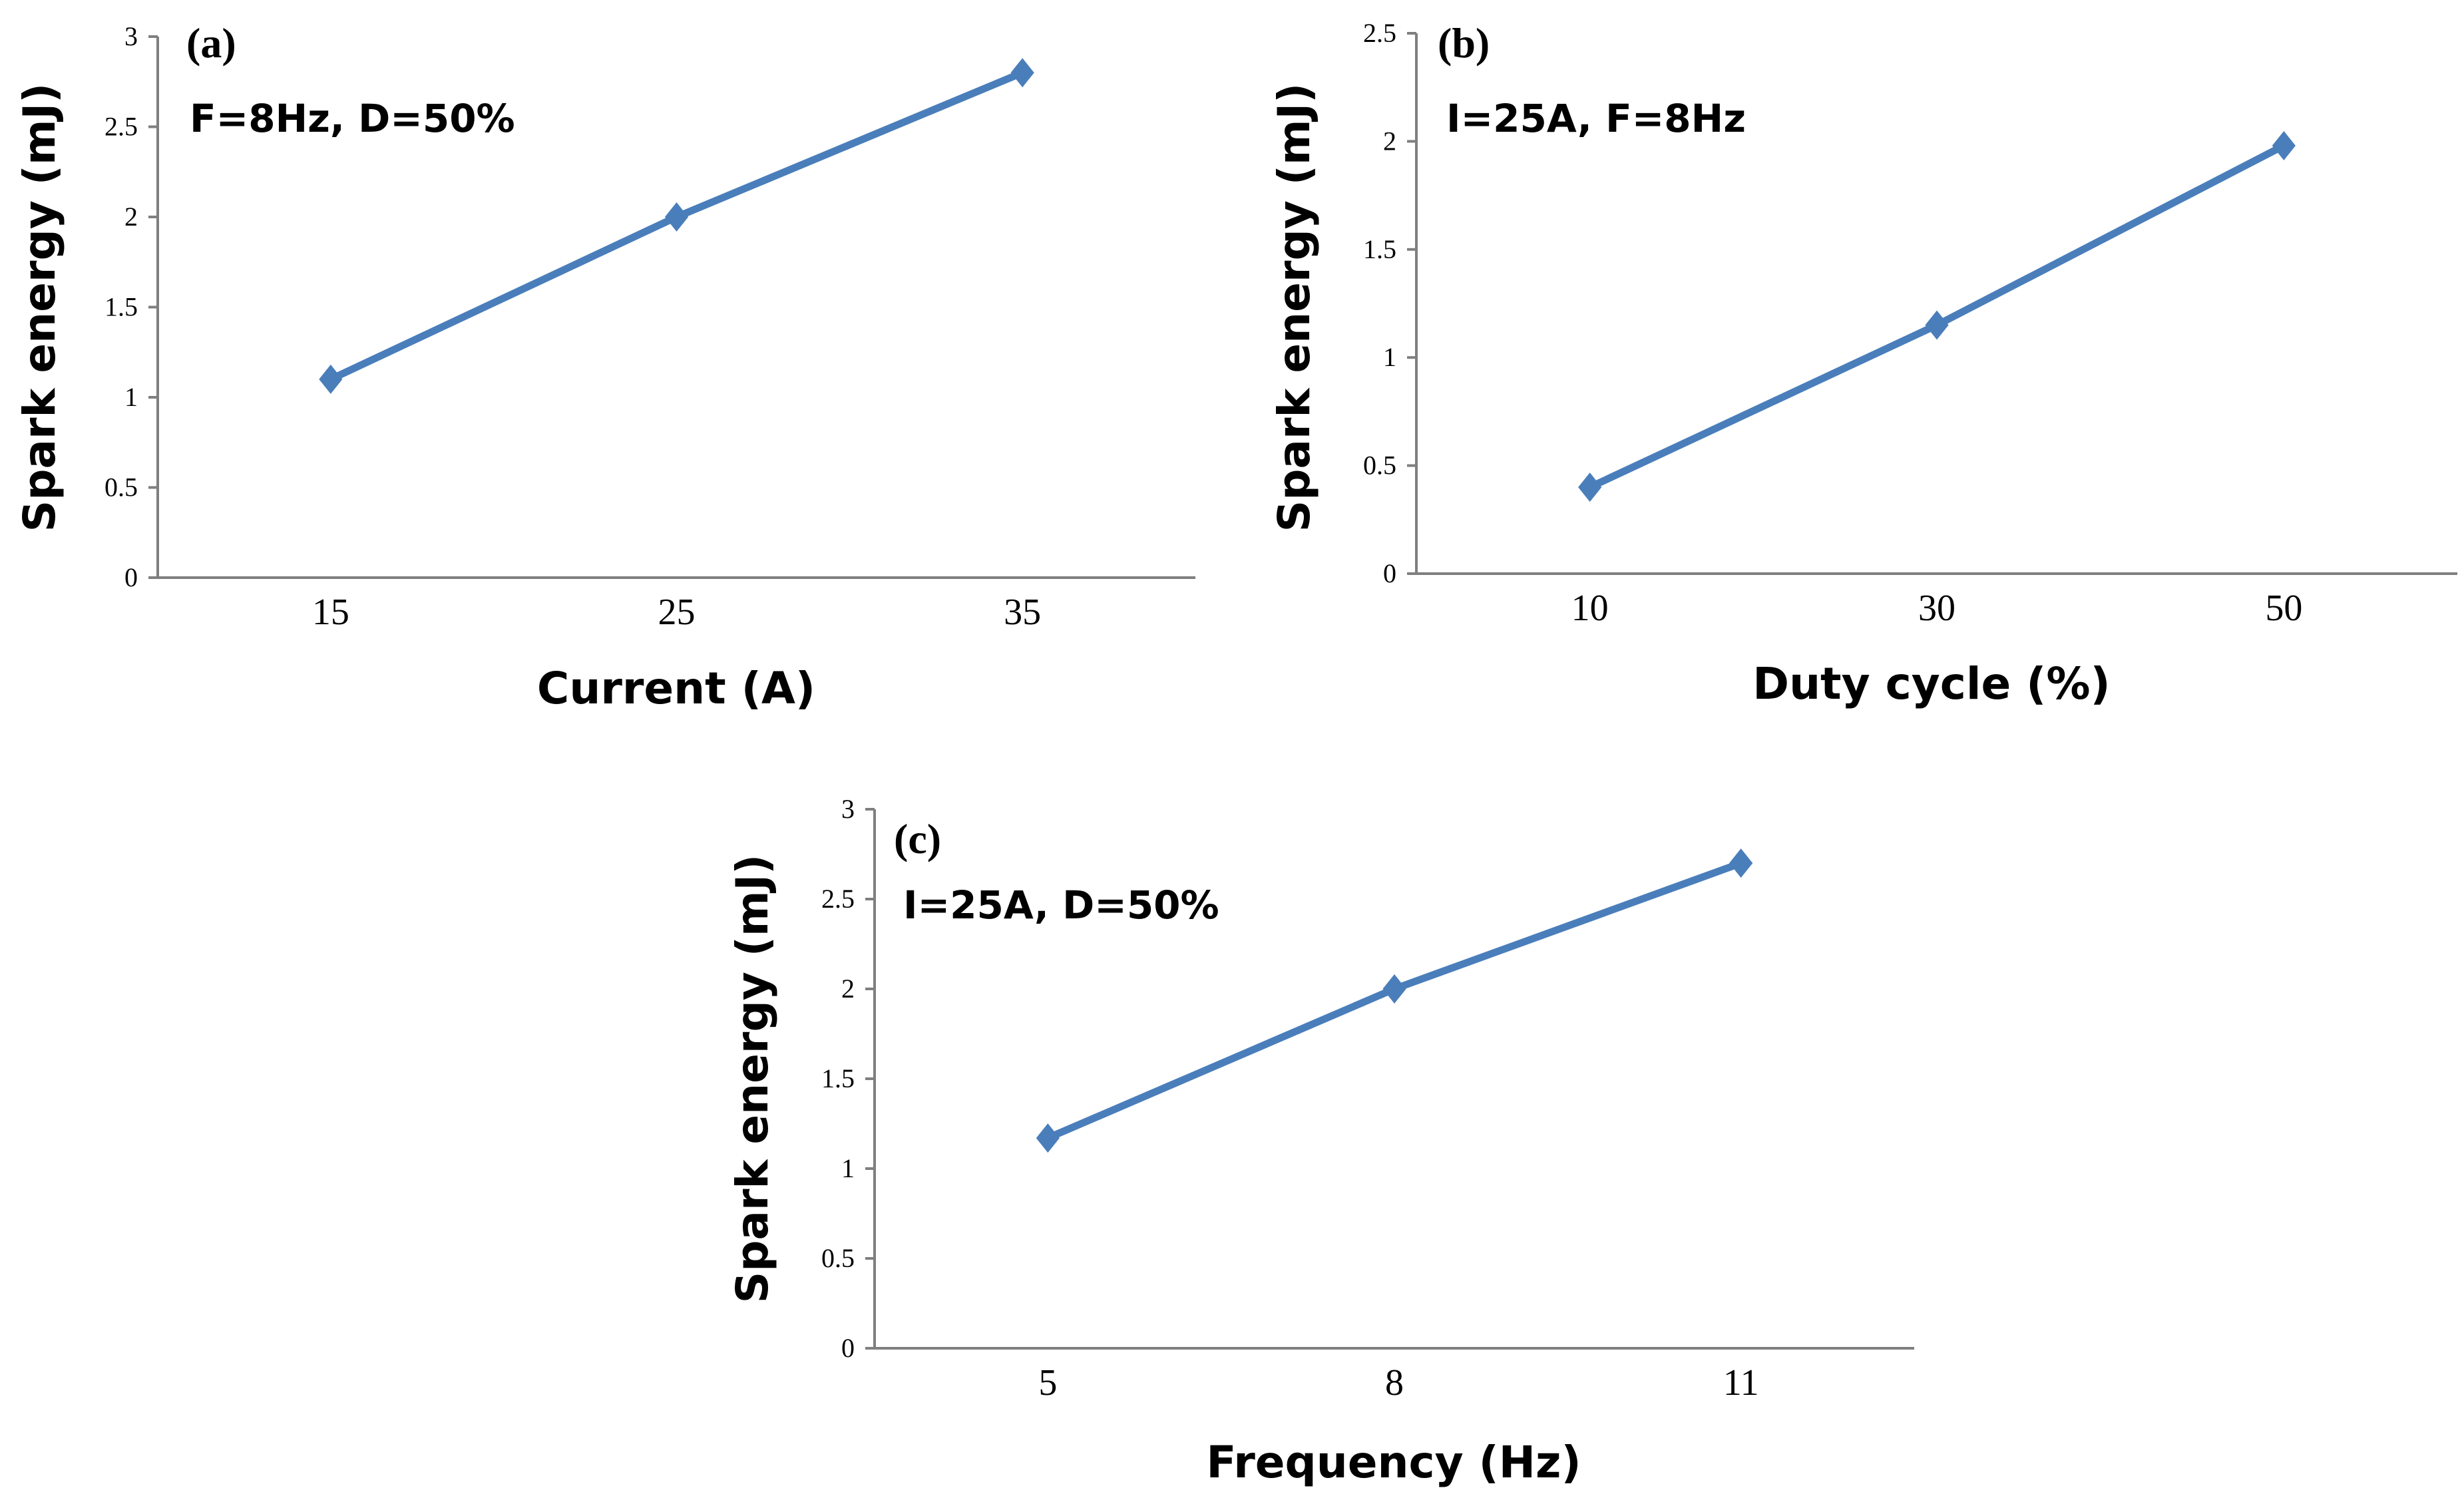 The width and height of the screenshot is (2464, 1498). What do you see at coordinates (1590, 608) in the screenshot?
I see `x-tick-label-b: 10` at bounding box center [1590, 608].